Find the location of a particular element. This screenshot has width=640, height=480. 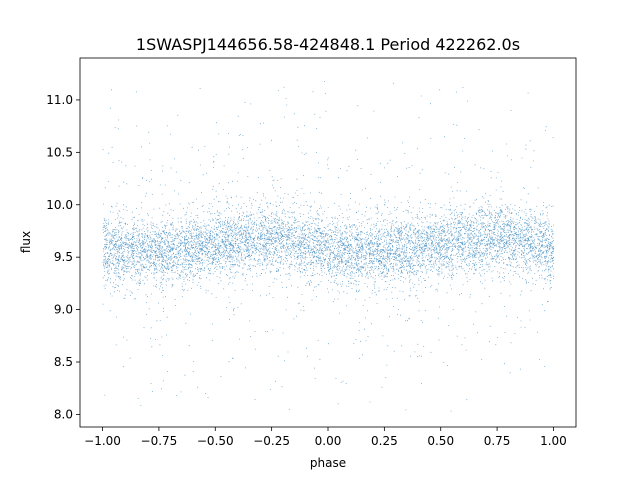

x-tick-label: −0.50 is located at coordinates (215, 441).